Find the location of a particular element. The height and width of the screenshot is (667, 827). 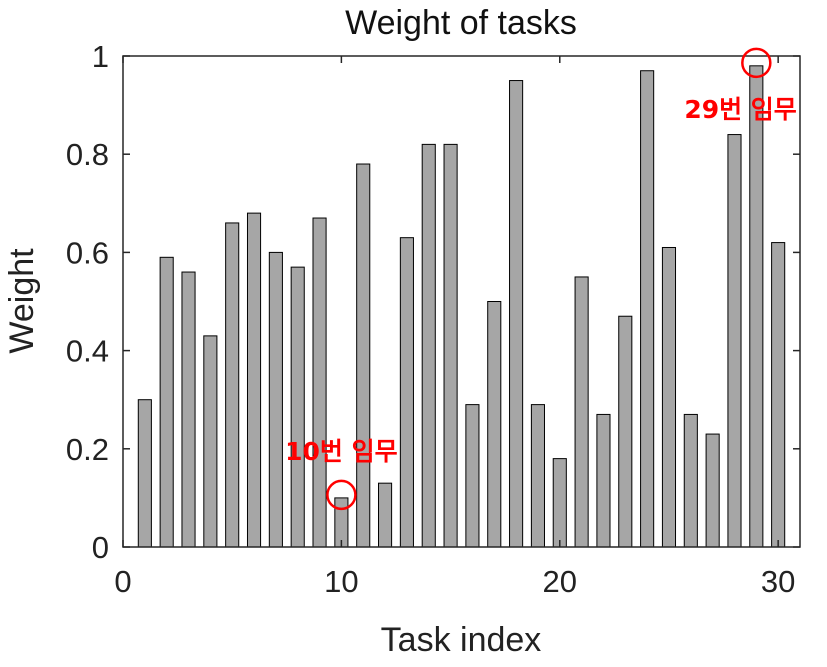

y-tick-label: 0.8 is located at coordinates (87, 154).